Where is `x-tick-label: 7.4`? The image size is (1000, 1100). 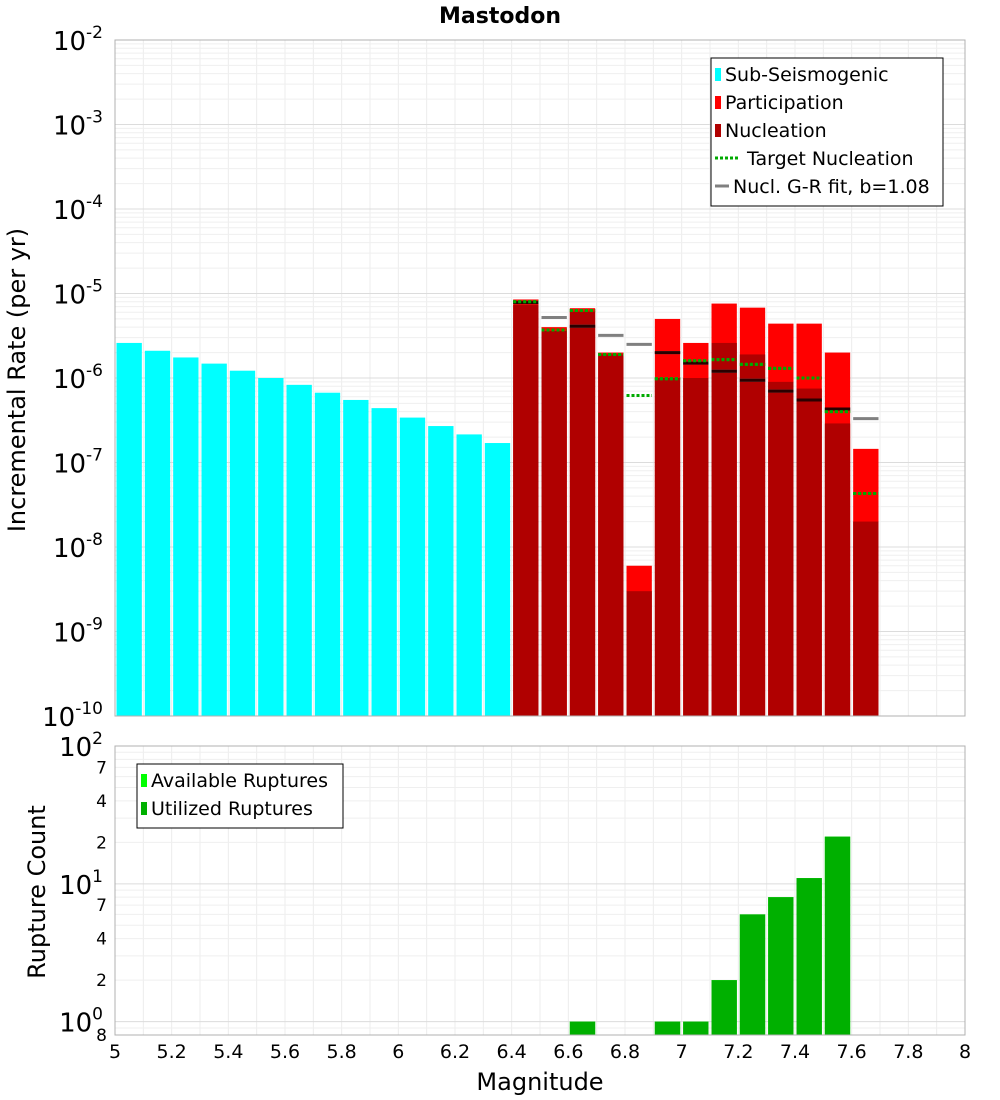
x-tick-label: 7.4 is located at coordinates (795, 1052).